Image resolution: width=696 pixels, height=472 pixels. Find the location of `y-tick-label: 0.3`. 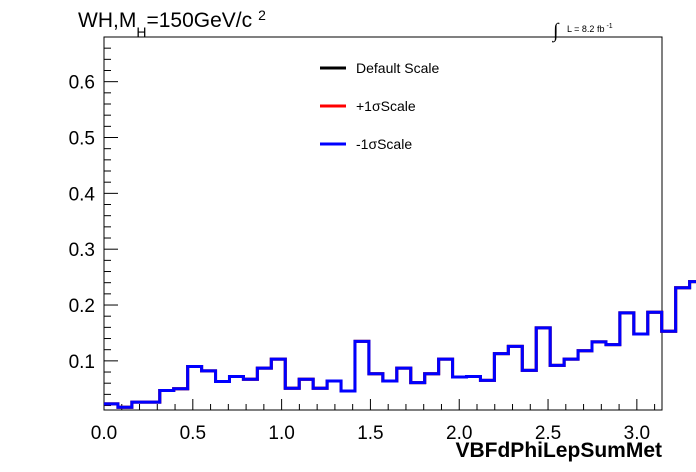

y-tick-label: 0.3 is located at coordinates (82, 250).